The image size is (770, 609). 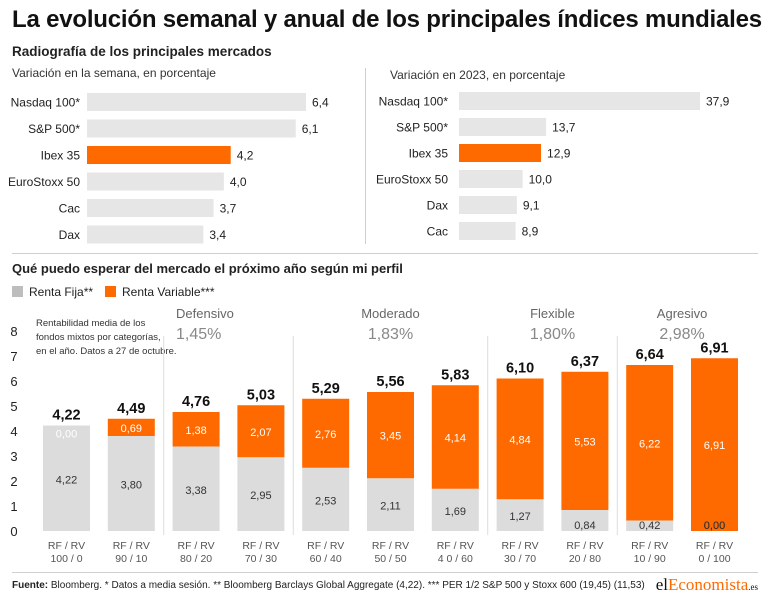 I want to click on note-line: en el año. Datos a 27 de octubre., so click(x=106, y=351).